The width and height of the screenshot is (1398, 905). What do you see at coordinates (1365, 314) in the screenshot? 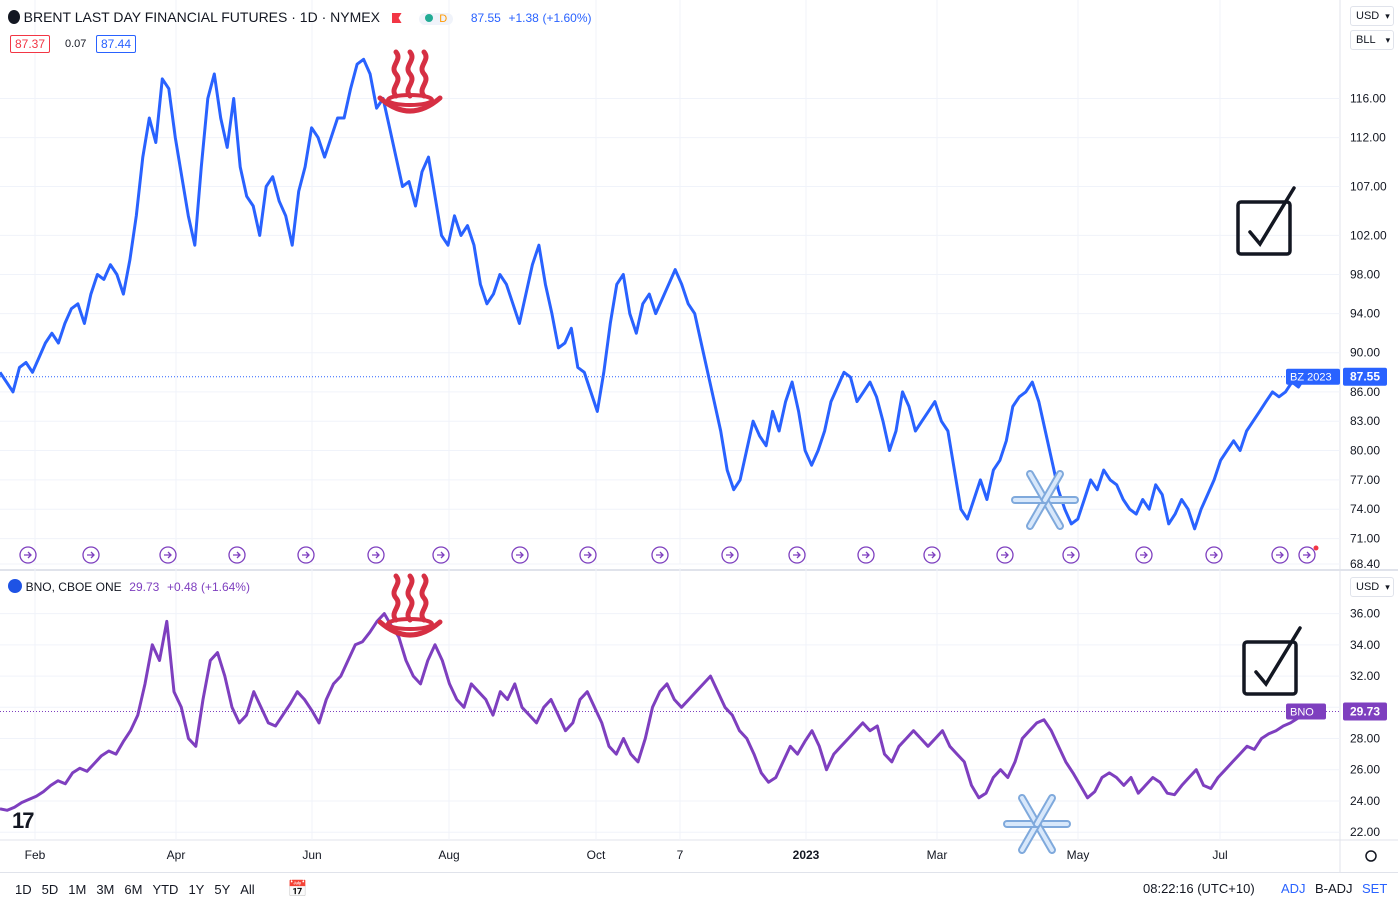
I see `y-tick-label: 94.00` at bounding box center [1365, 314].